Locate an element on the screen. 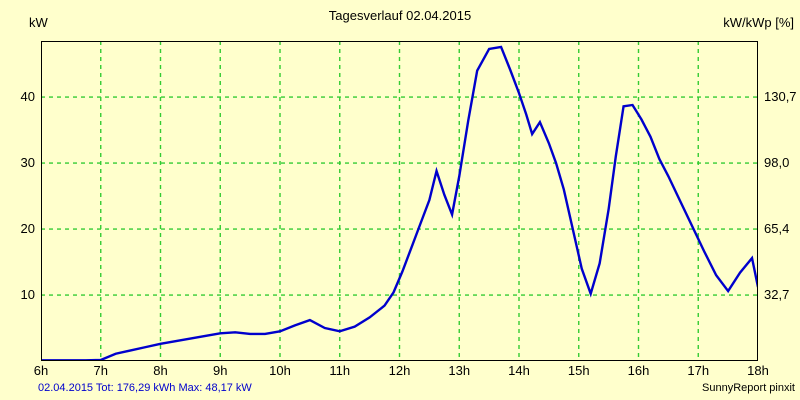  x-tick-label: 16h is located at coordinates (638, 370).